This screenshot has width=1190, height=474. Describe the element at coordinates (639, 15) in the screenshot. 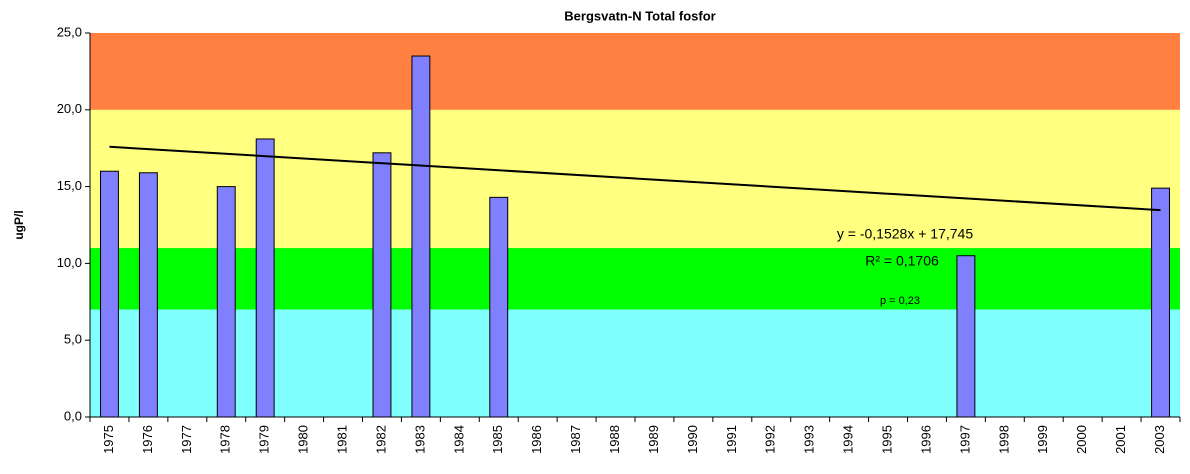

I see `chart-title: Bergsvatn-N Total fosfor` at that location.